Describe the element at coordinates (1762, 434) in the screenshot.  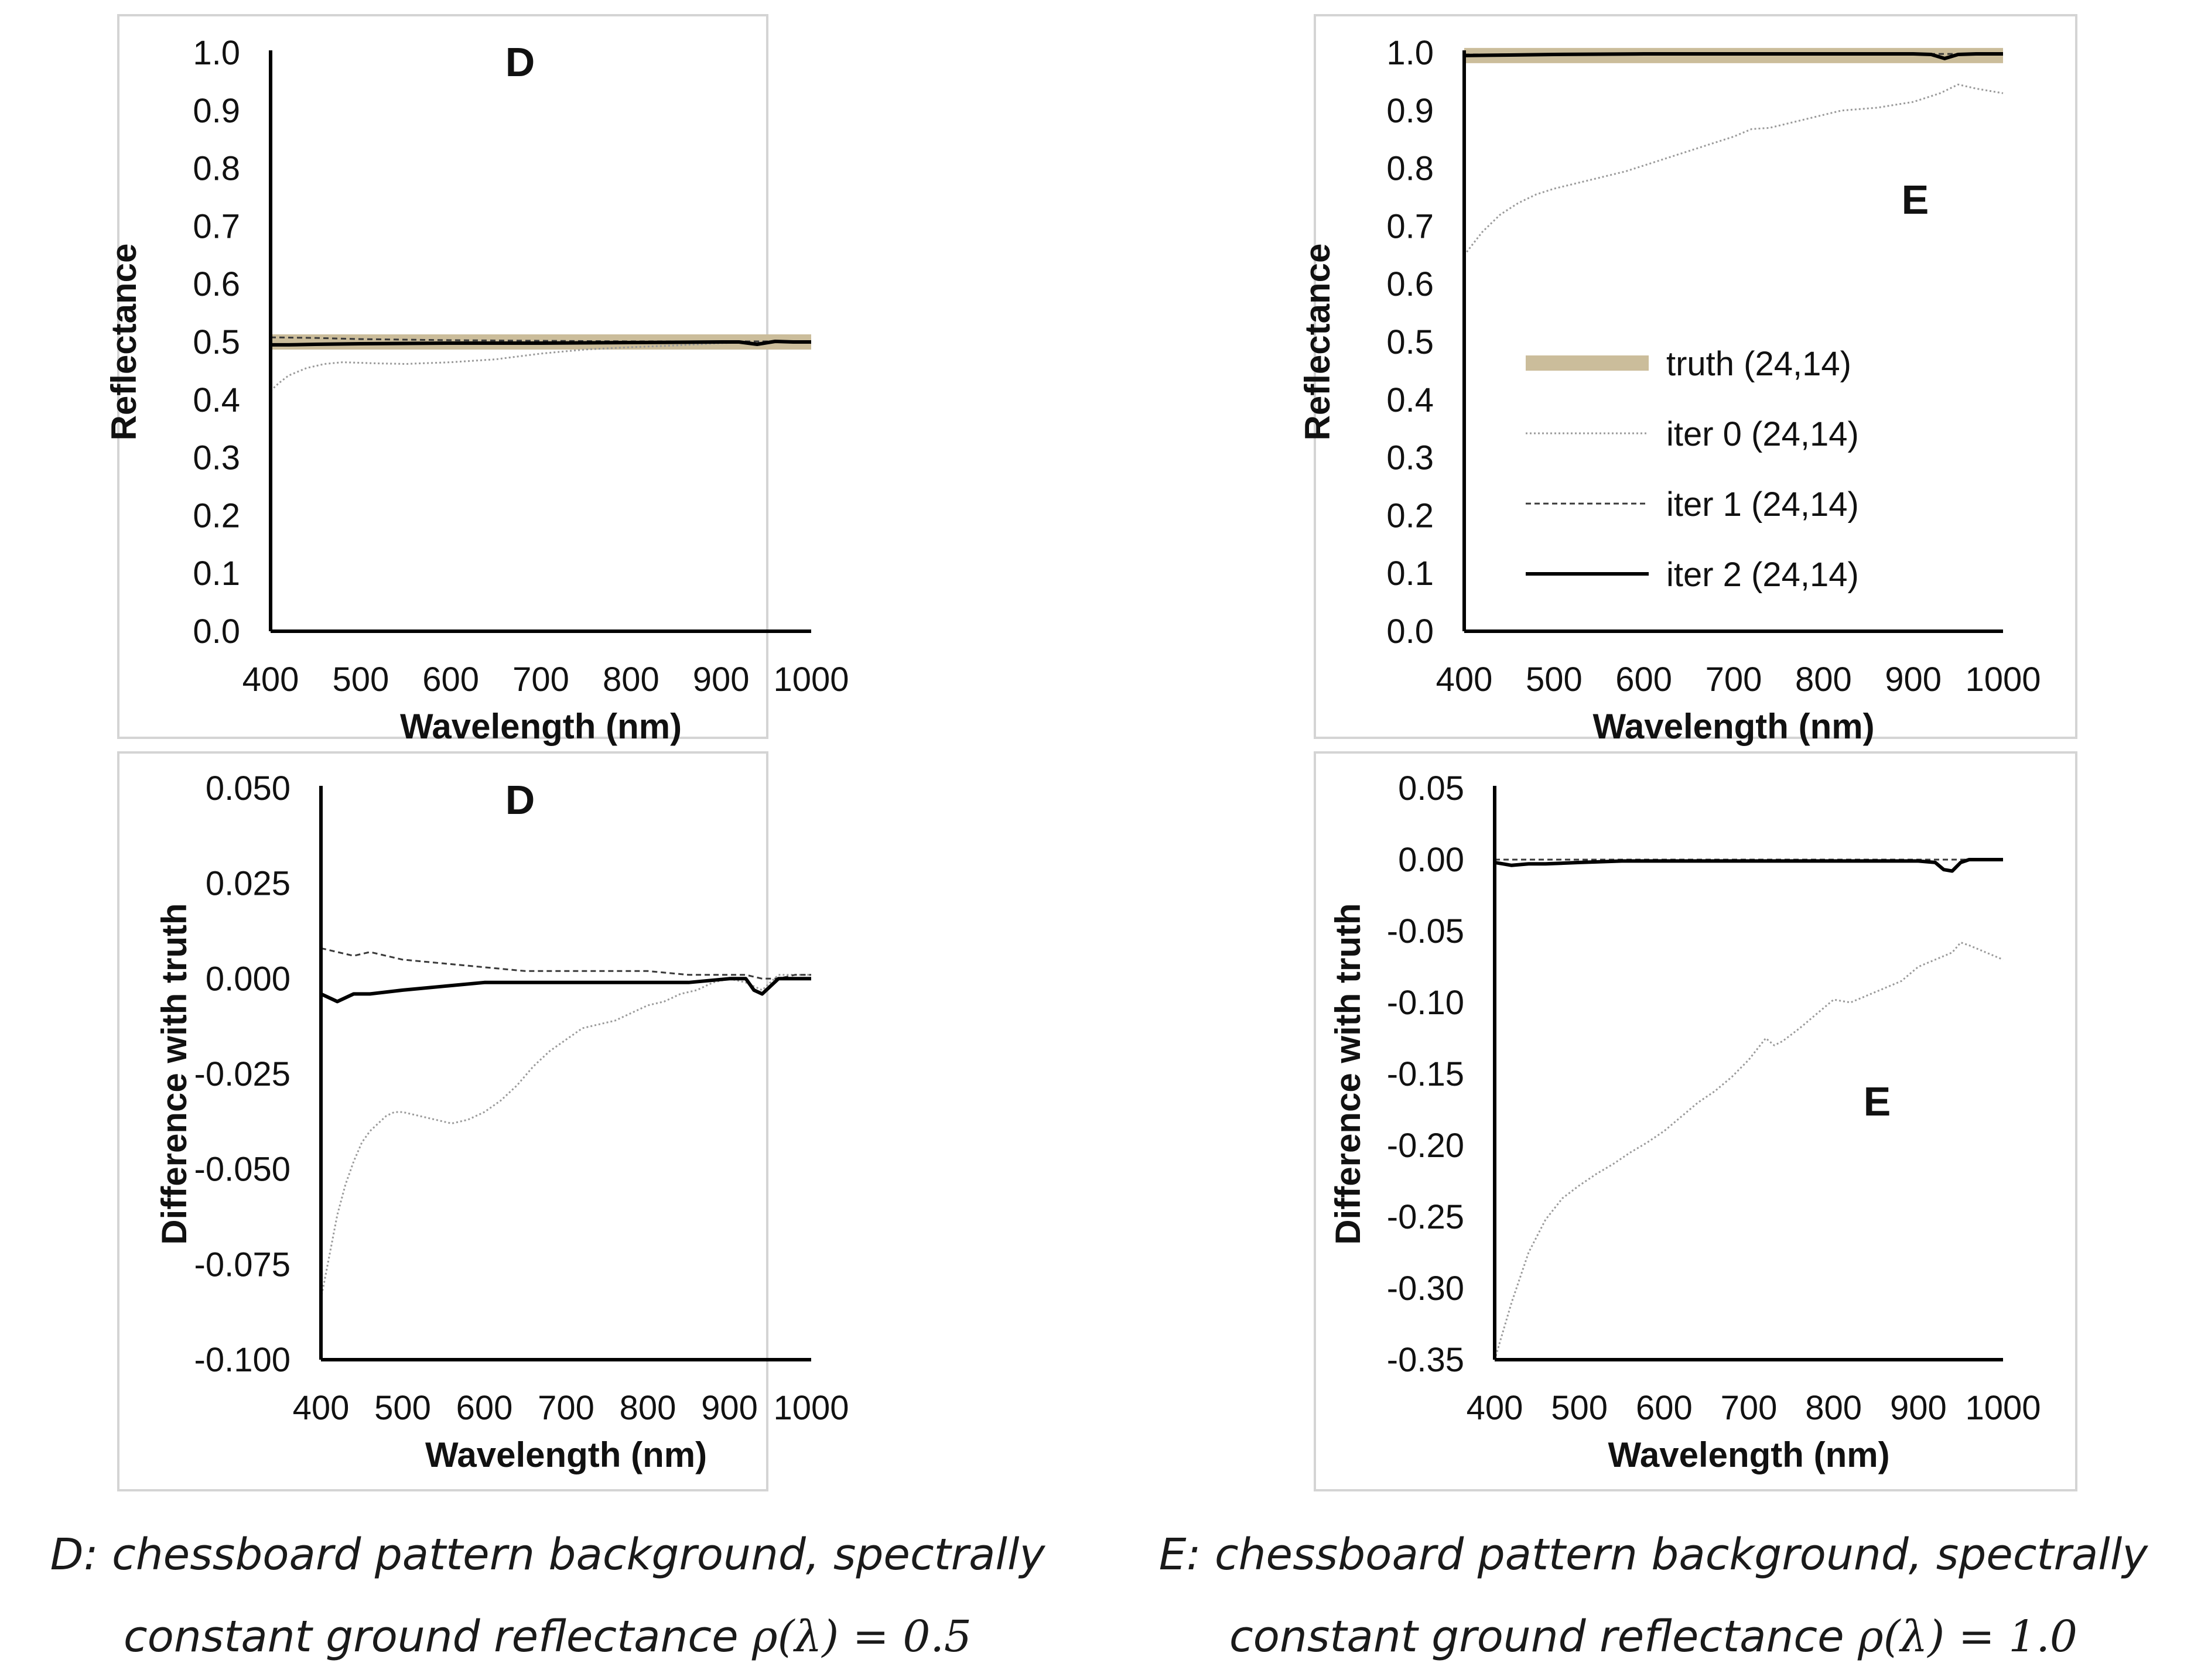
I see `legend-label: iter 0 (24,14)` at that location.